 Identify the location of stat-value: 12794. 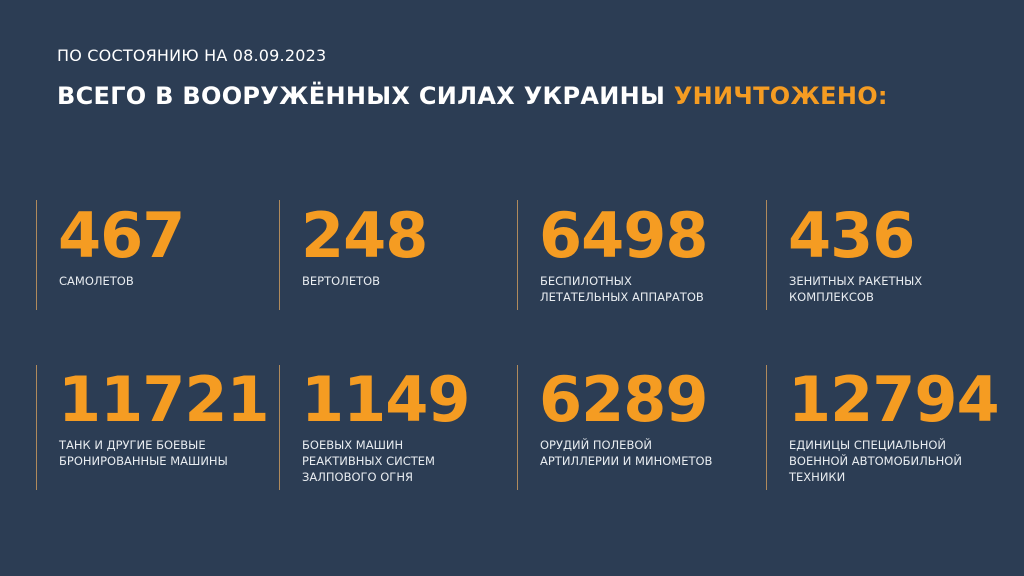
(894, 399).